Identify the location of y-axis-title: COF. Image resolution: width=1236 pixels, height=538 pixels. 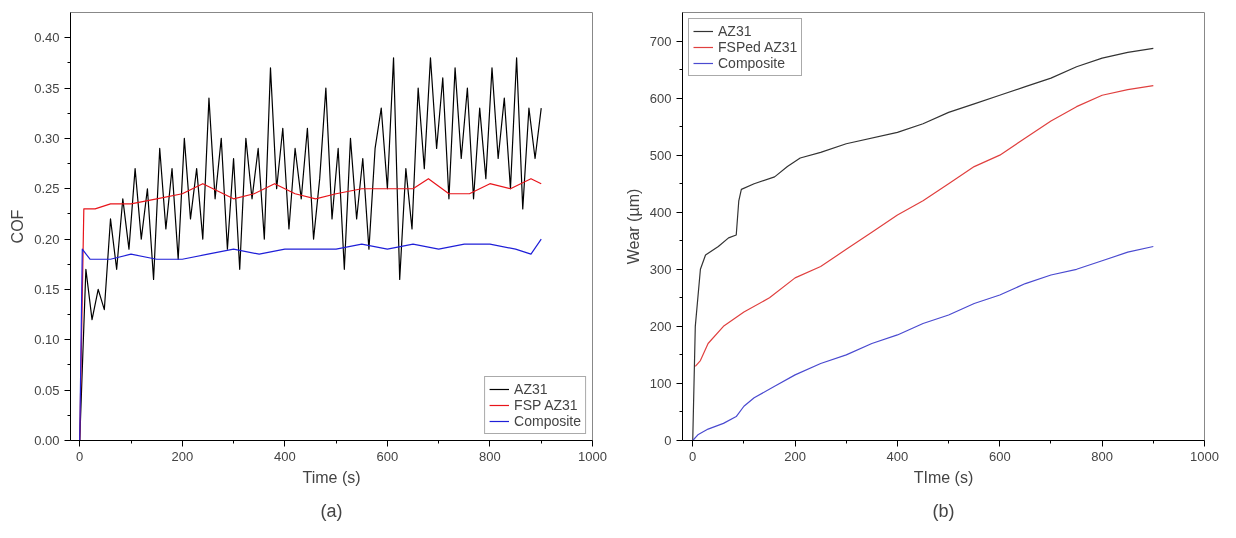
(18, 226).